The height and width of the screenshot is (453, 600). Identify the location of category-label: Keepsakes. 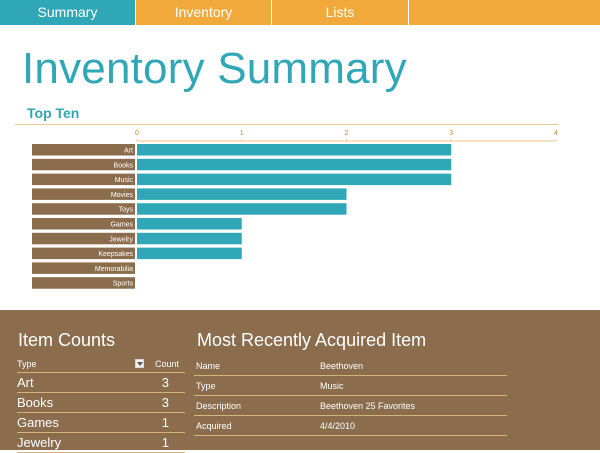
(115, 254).